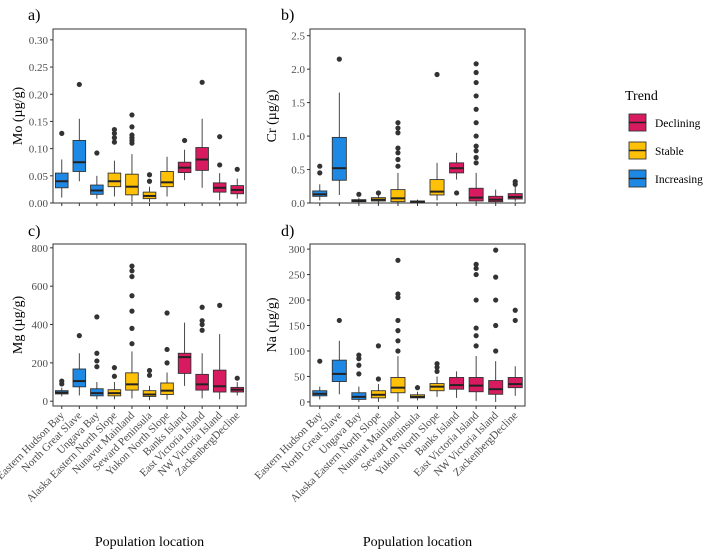 The width and height of the screenshot is (709, 552). Describe the element at coordinates (40, 287) in the screenshot. I see `y-tick-label: 600` at that location.